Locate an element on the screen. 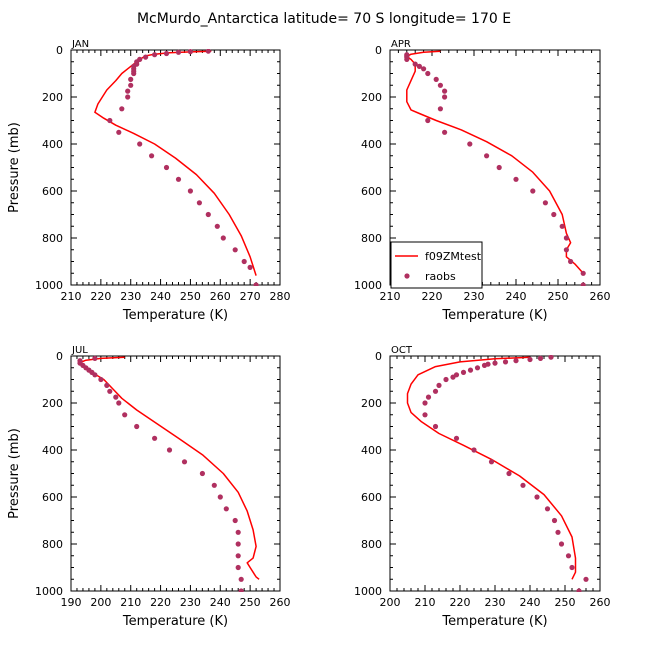 The width and height of the screenshot is (648, 648). x-tick-label: 190 is located at coordinates (71, 602).